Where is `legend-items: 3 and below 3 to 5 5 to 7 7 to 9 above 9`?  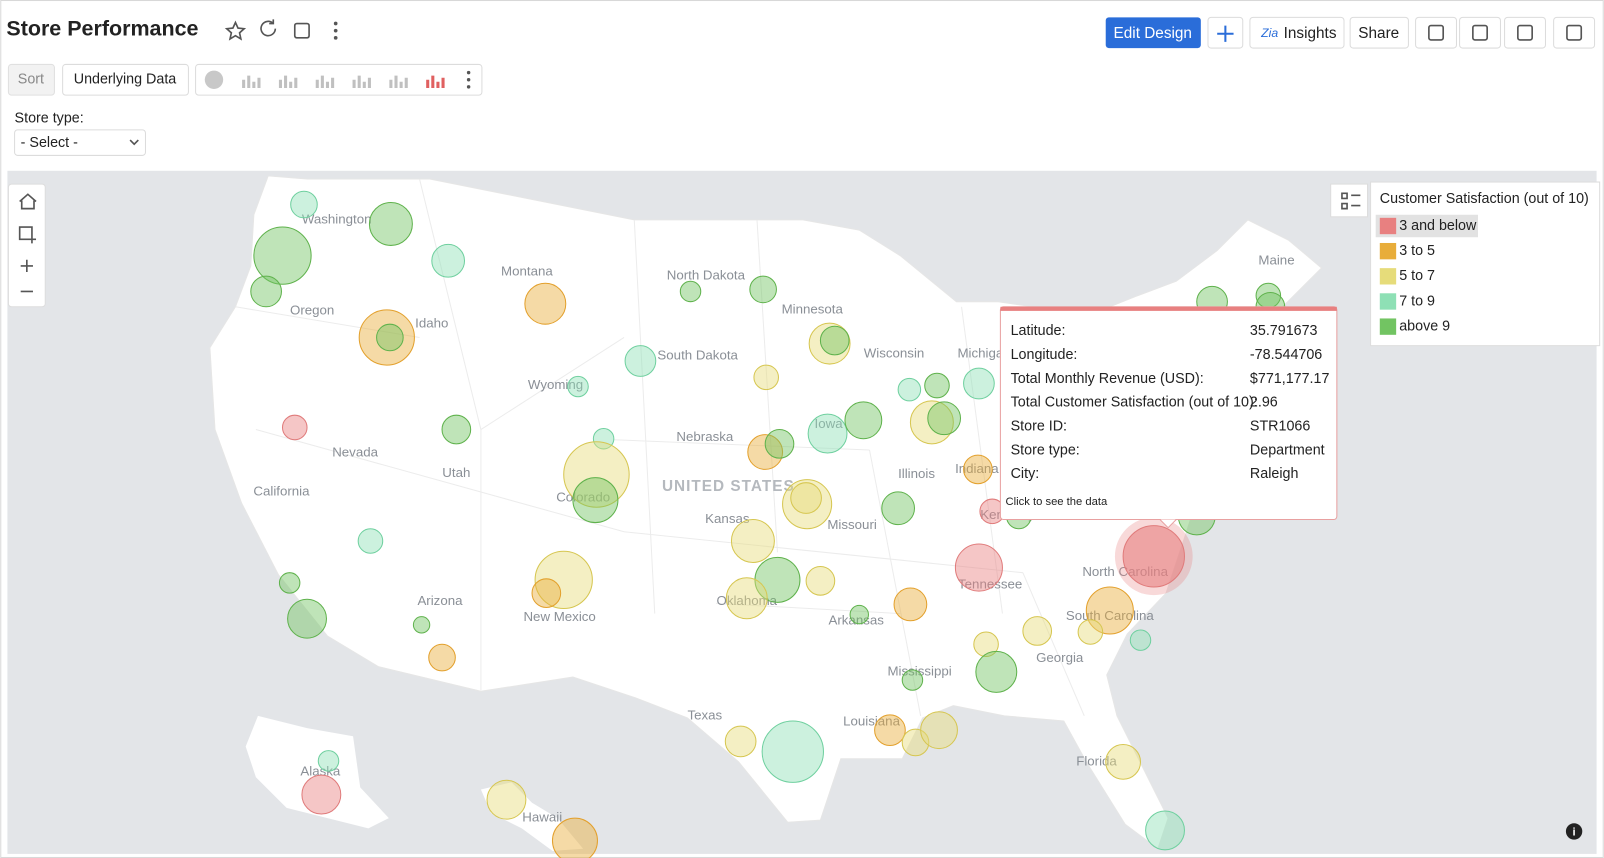 legend-items: 3 and below 3 to 5 5 to 7 7 to 9 above 9 is located at coordinates (1428, 276).